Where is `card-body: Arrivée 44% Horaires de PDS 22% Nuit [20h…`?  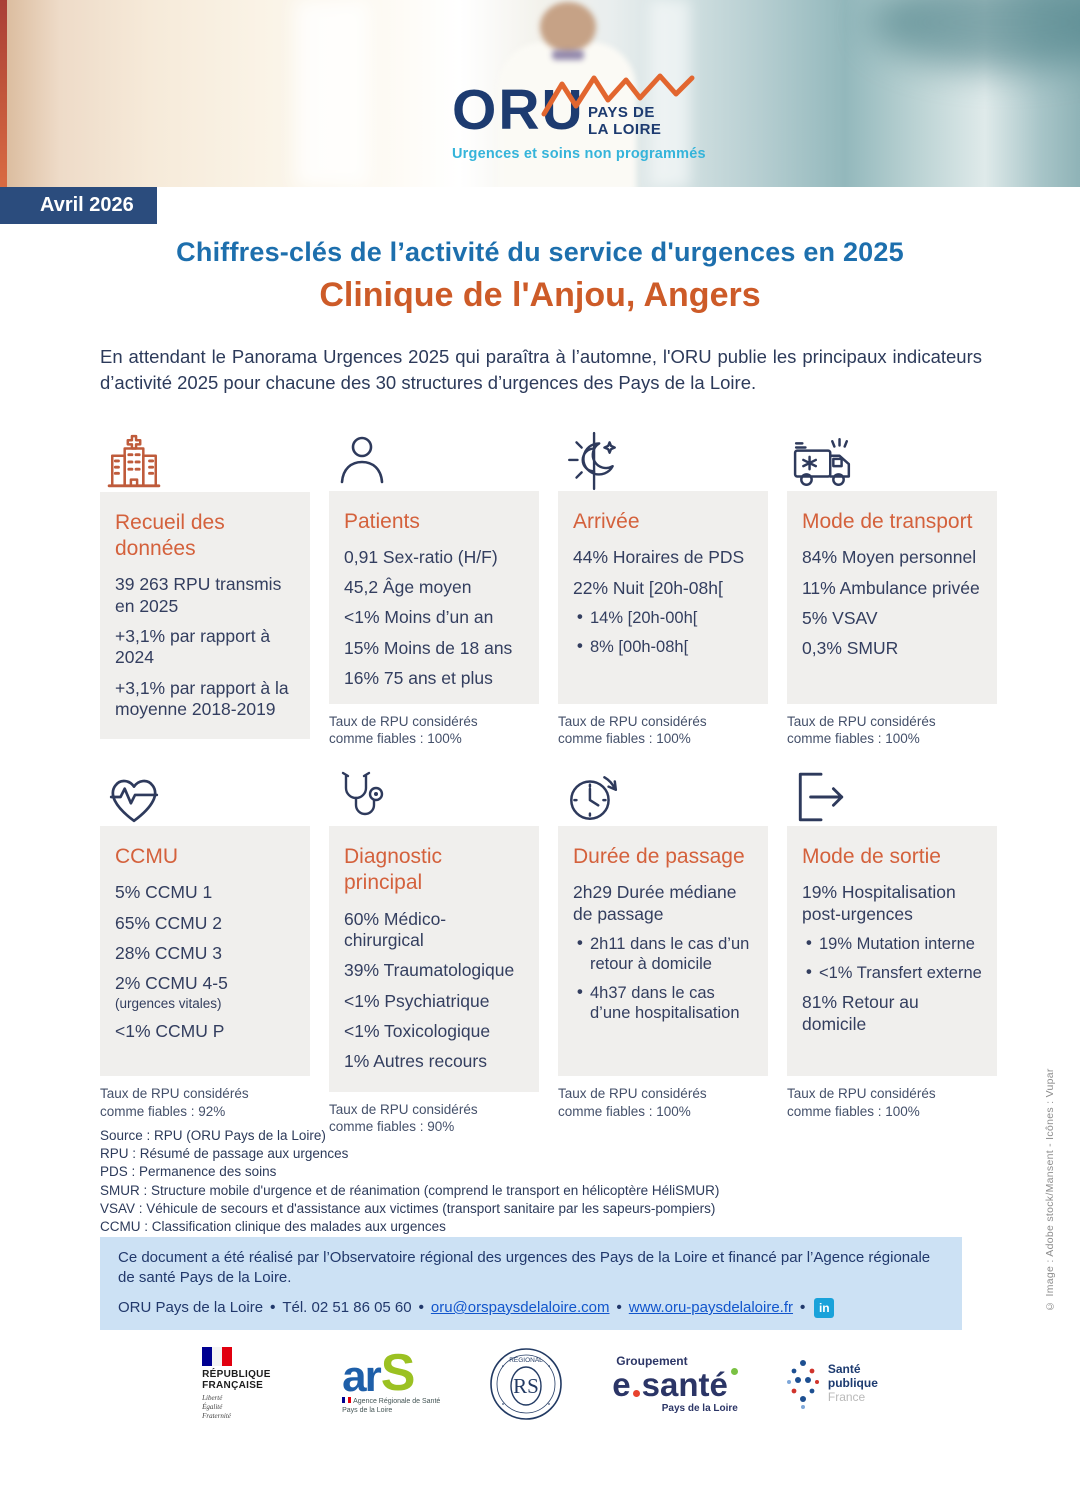 card-body: Arrivée 44% Horaires de PDS 22% Nuit [20h… is located at coordinates (663, 597).